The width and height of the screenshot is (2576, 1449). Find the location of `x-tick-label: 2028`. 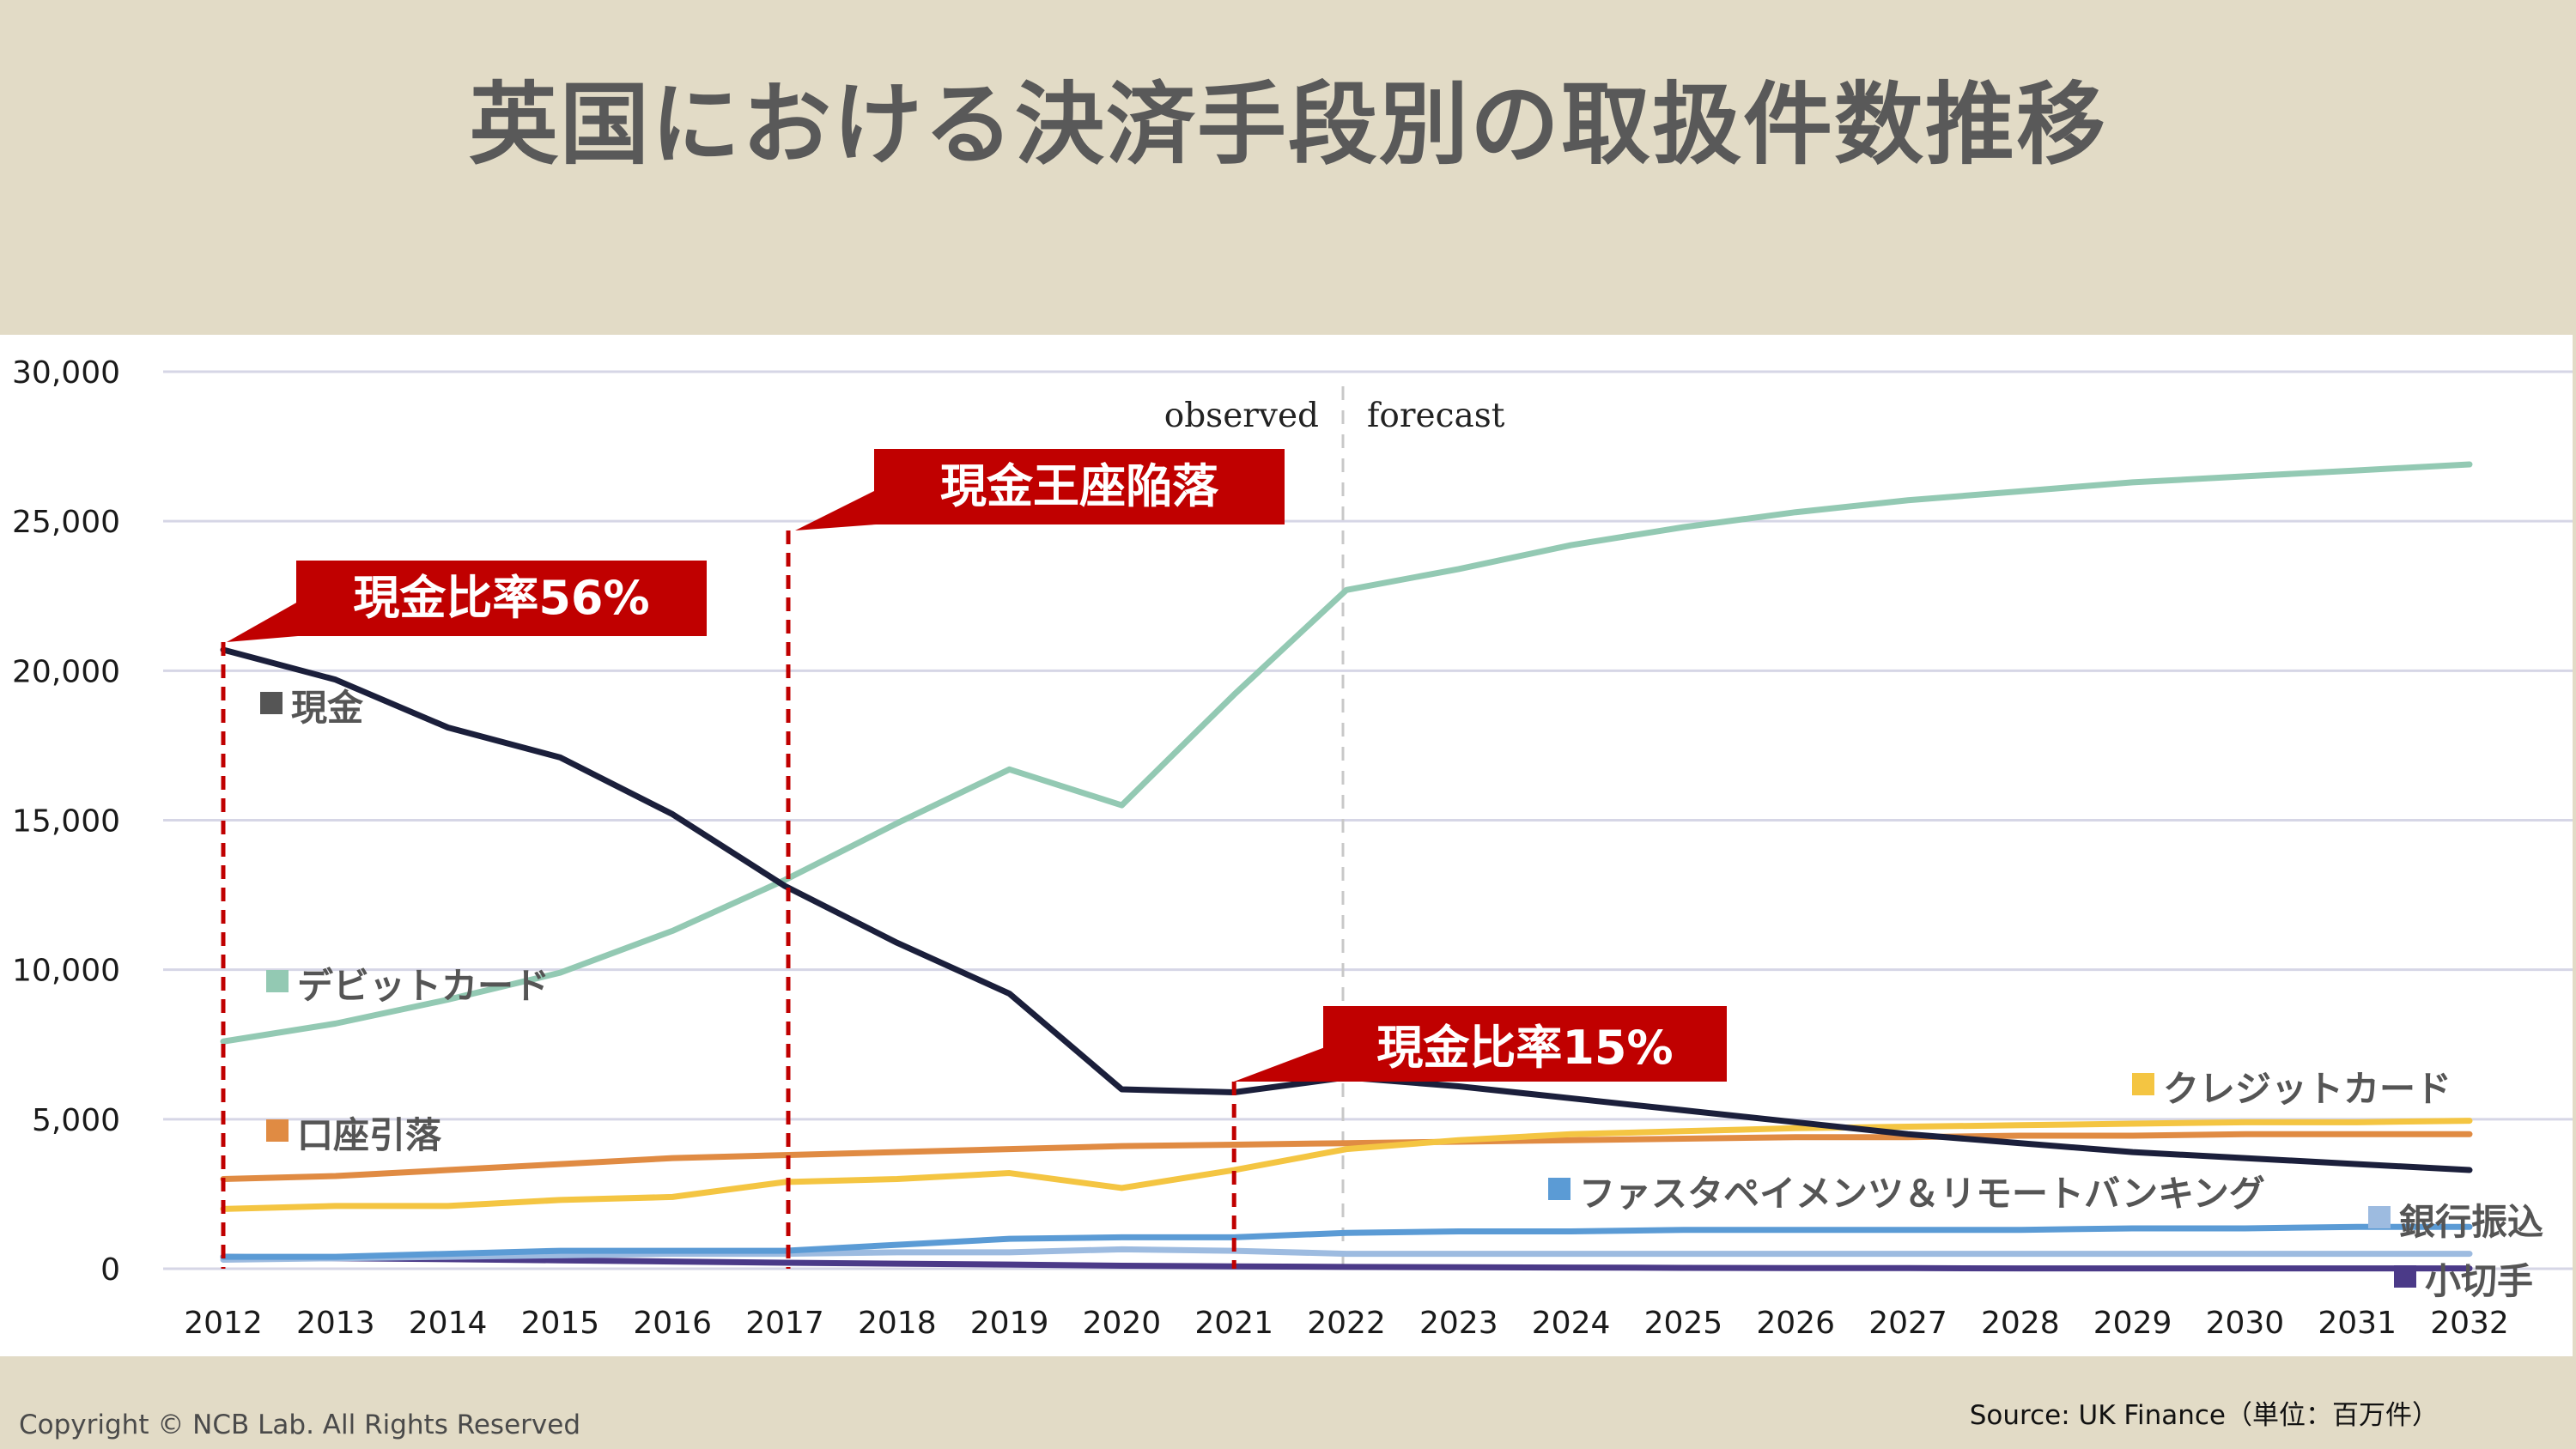

x-tick-label: 2028 is located at coordinates (2020, 1323).